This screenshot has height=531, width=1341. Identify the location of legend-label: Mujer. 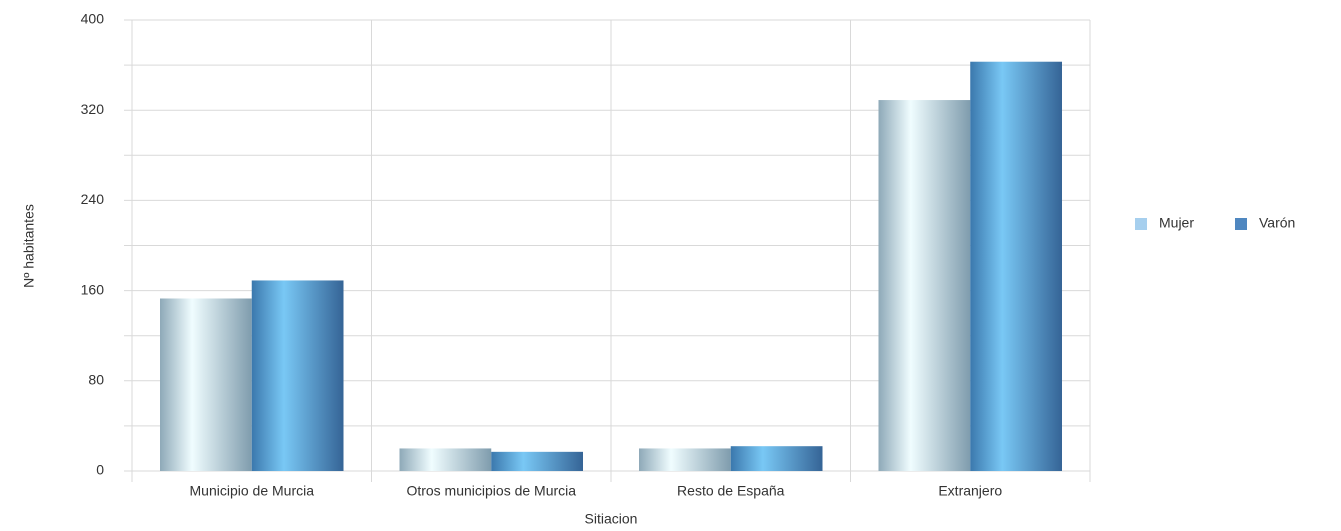
(1176, 223).